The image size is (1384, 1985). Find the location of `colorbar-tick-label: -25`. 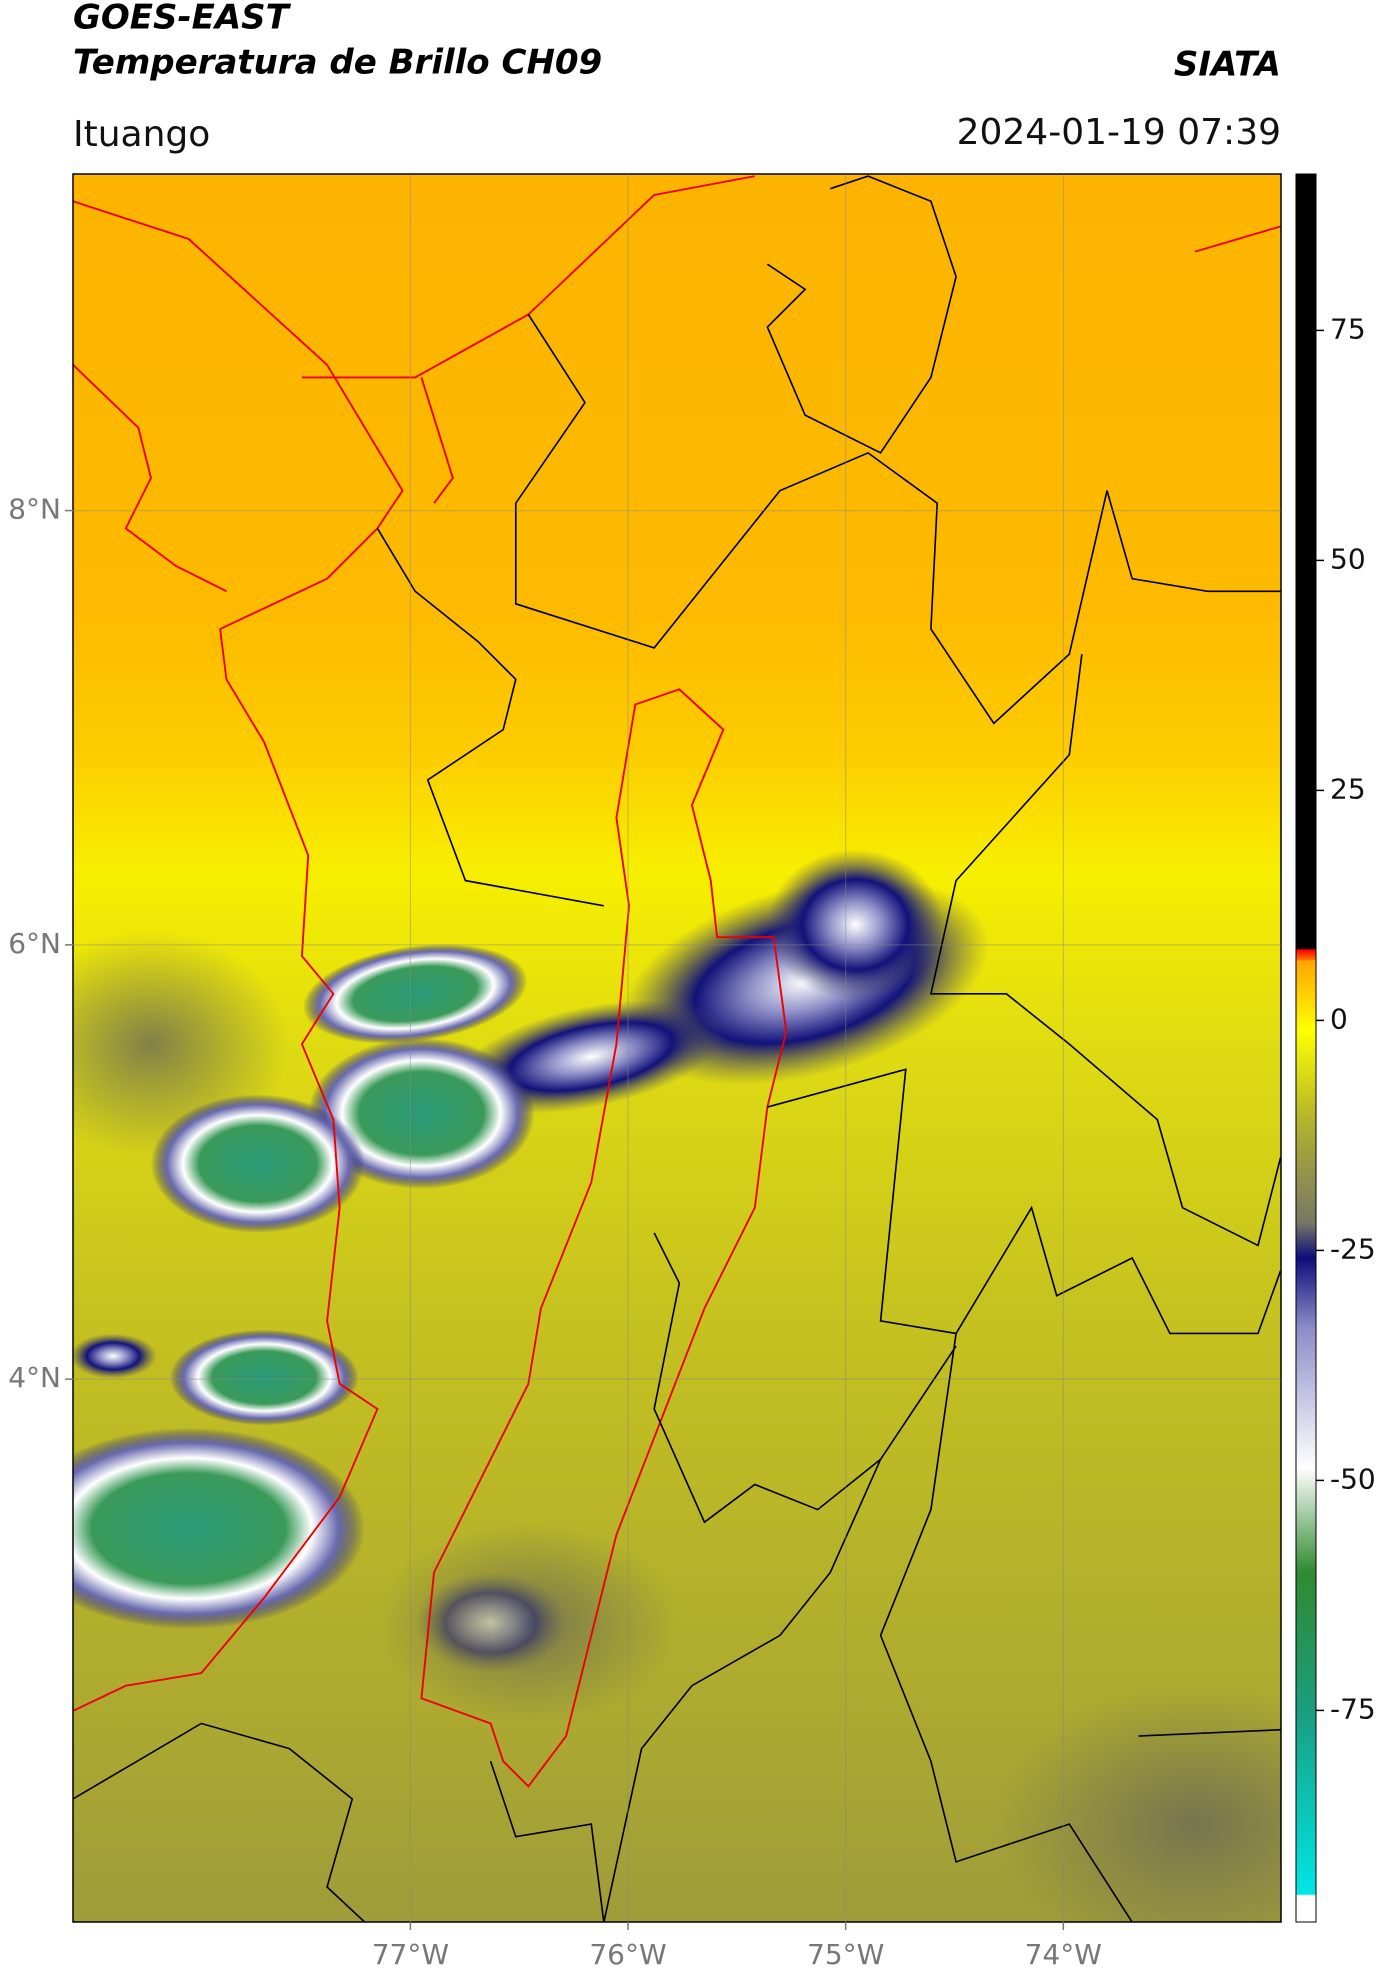

colorbar-tick-label: -25 is located at coordinates (1353, 1248).